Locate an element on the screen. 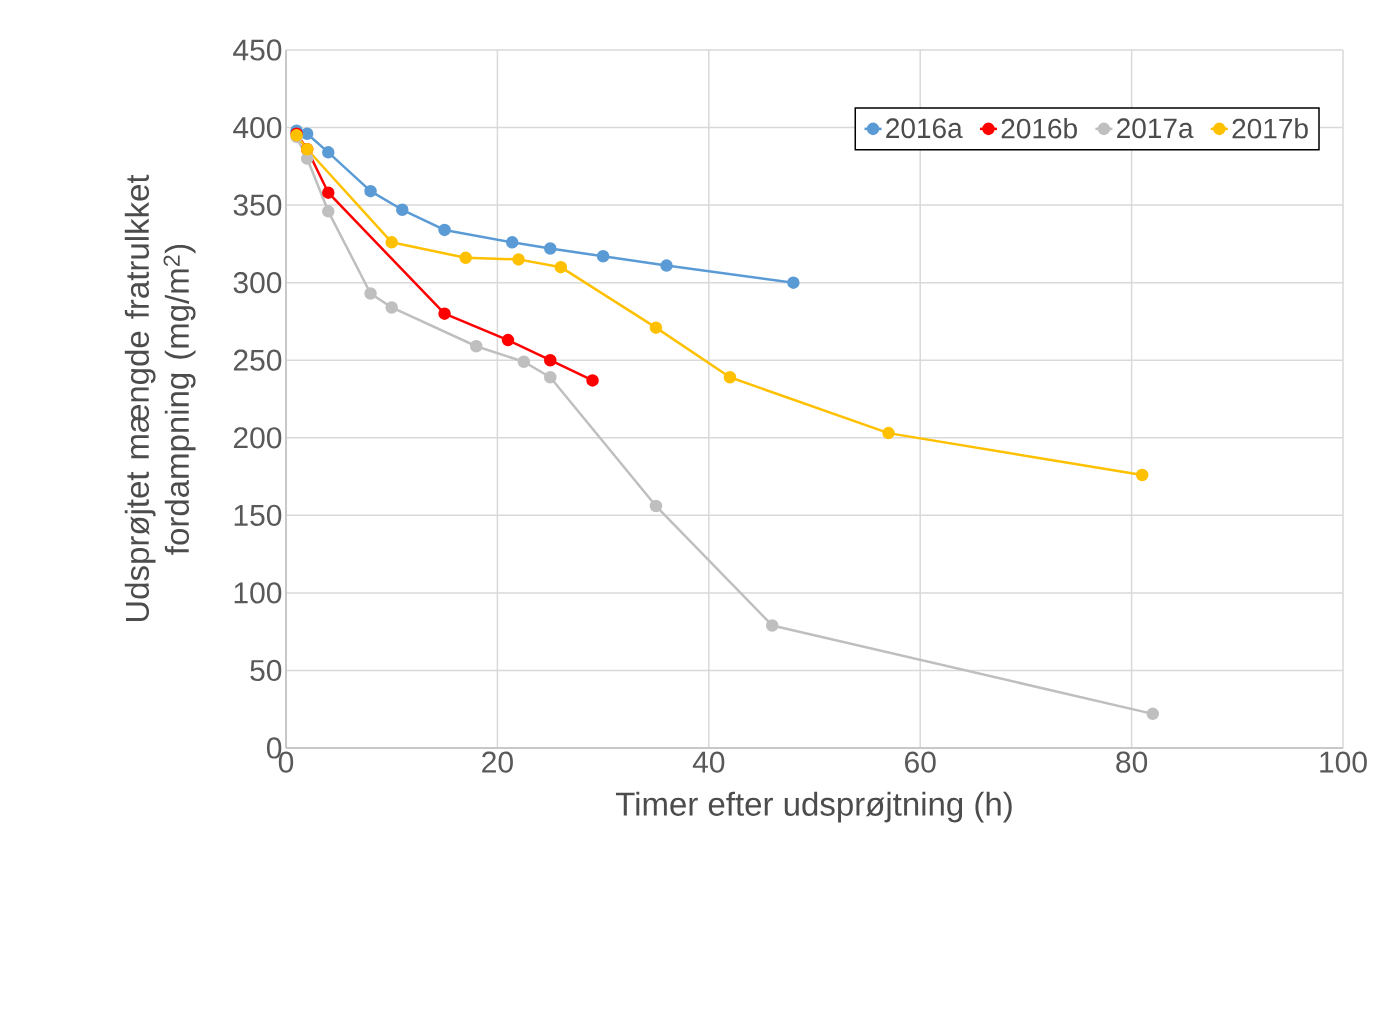 The width and height of the screenshot is (1391, 1009). x-tick-label: 60 is located at coordinates (920, 762).